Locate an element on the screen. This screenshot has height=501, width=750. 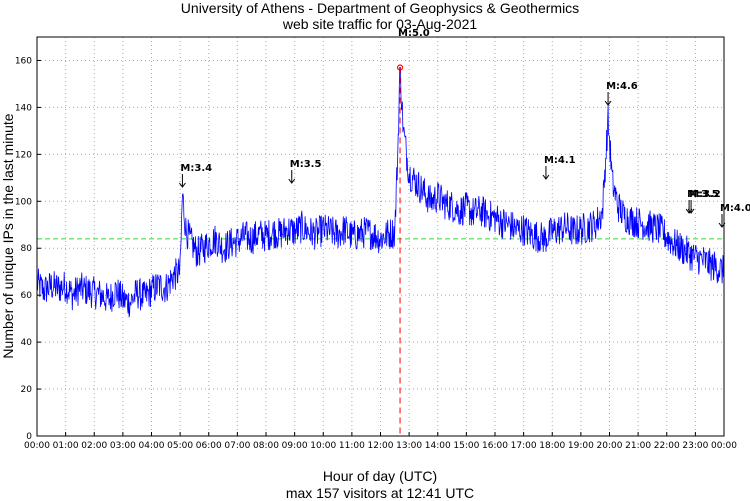
chart-subtitle: web site traffic for 03-Aug-2021 is located at coordinates (380, 24).